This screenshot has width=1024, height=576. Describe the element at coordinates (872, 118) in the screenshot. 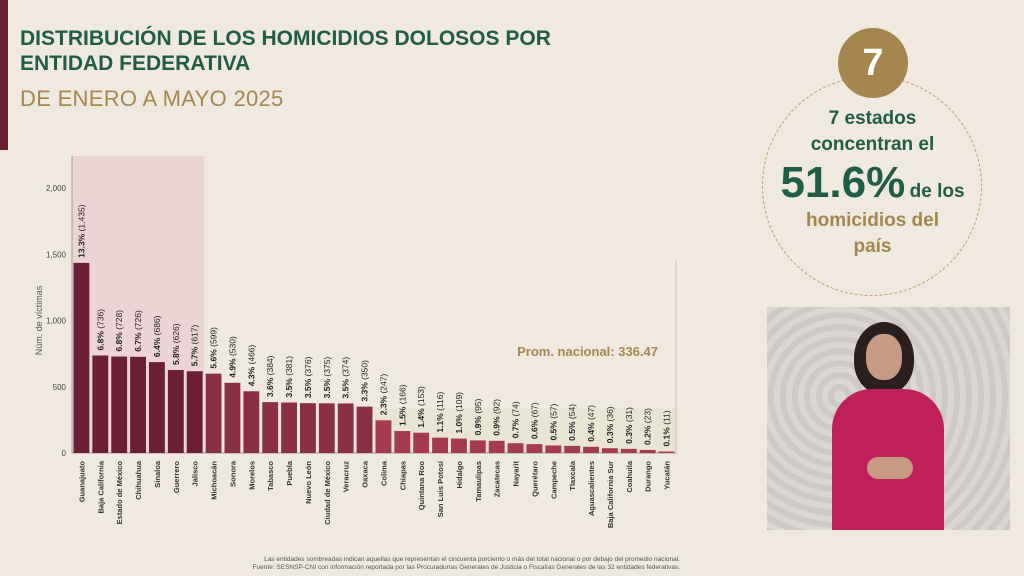

I see `callout-line-1: 7 estados` at that location.